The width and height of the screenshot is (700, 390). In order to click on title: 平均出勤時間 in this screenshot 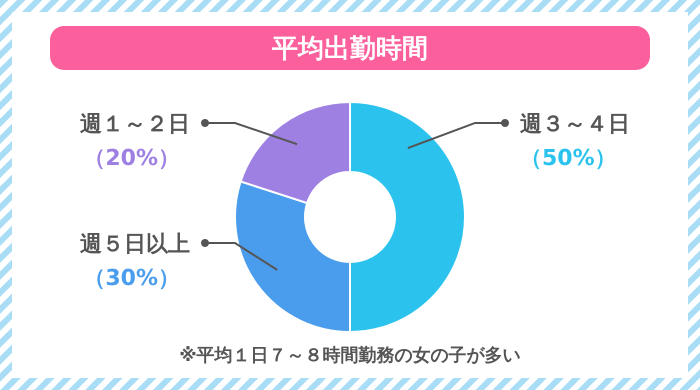, I will do `click(350, 48)`.